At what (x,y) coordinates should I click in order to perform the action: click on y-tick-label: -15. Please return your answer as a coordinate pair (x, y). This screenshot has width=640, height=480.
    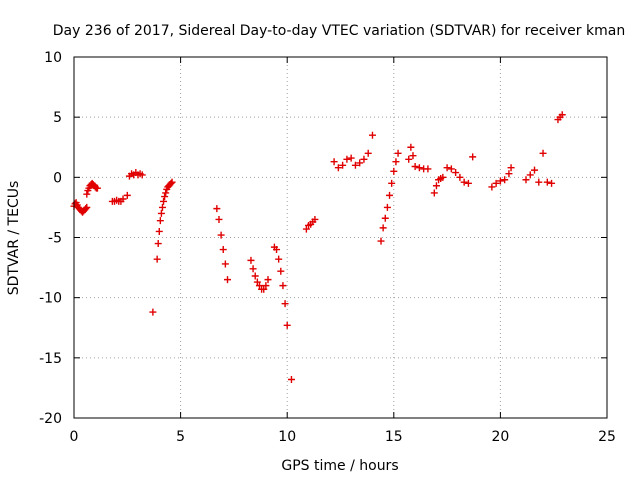
    Looking at the image, I should click on (50, 359).